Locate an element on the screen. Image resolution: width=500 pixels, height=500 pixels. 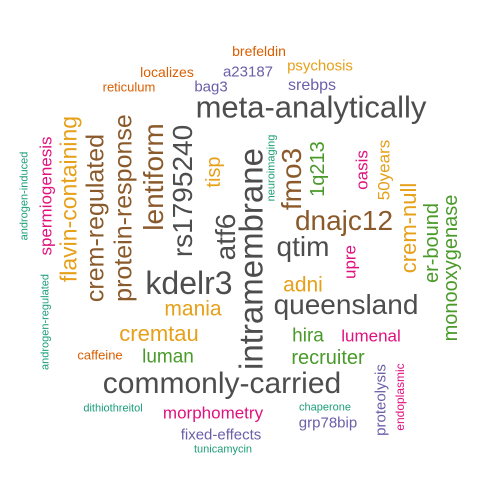
word-monooxygenase: monooxygenase is located at coordinates (451, 268).